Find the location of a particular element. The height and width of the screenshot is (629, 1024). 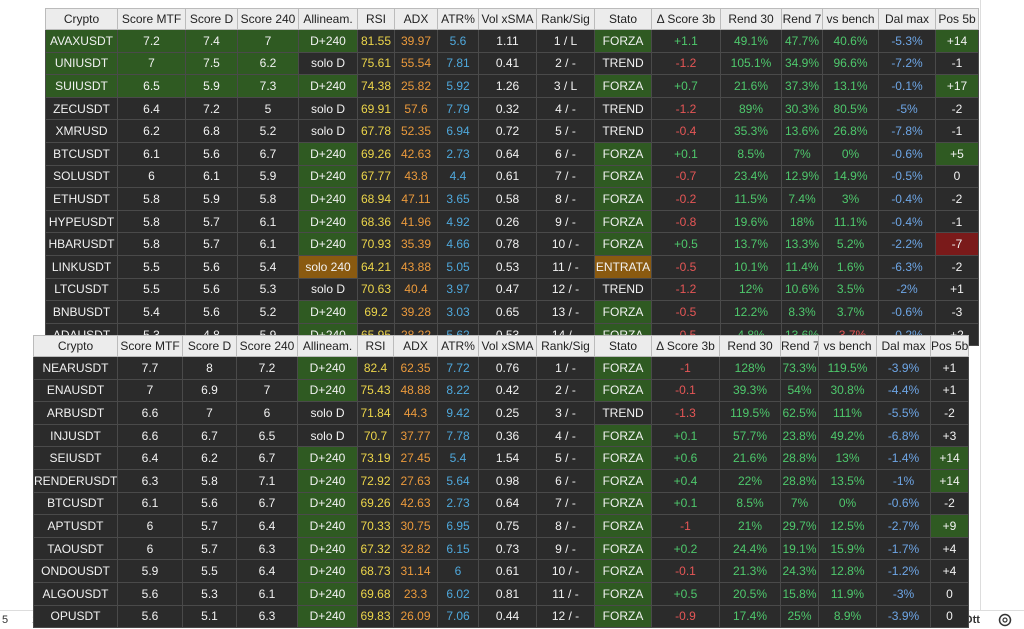

table-cell: 5 / - is located at coordinates (565, 458).